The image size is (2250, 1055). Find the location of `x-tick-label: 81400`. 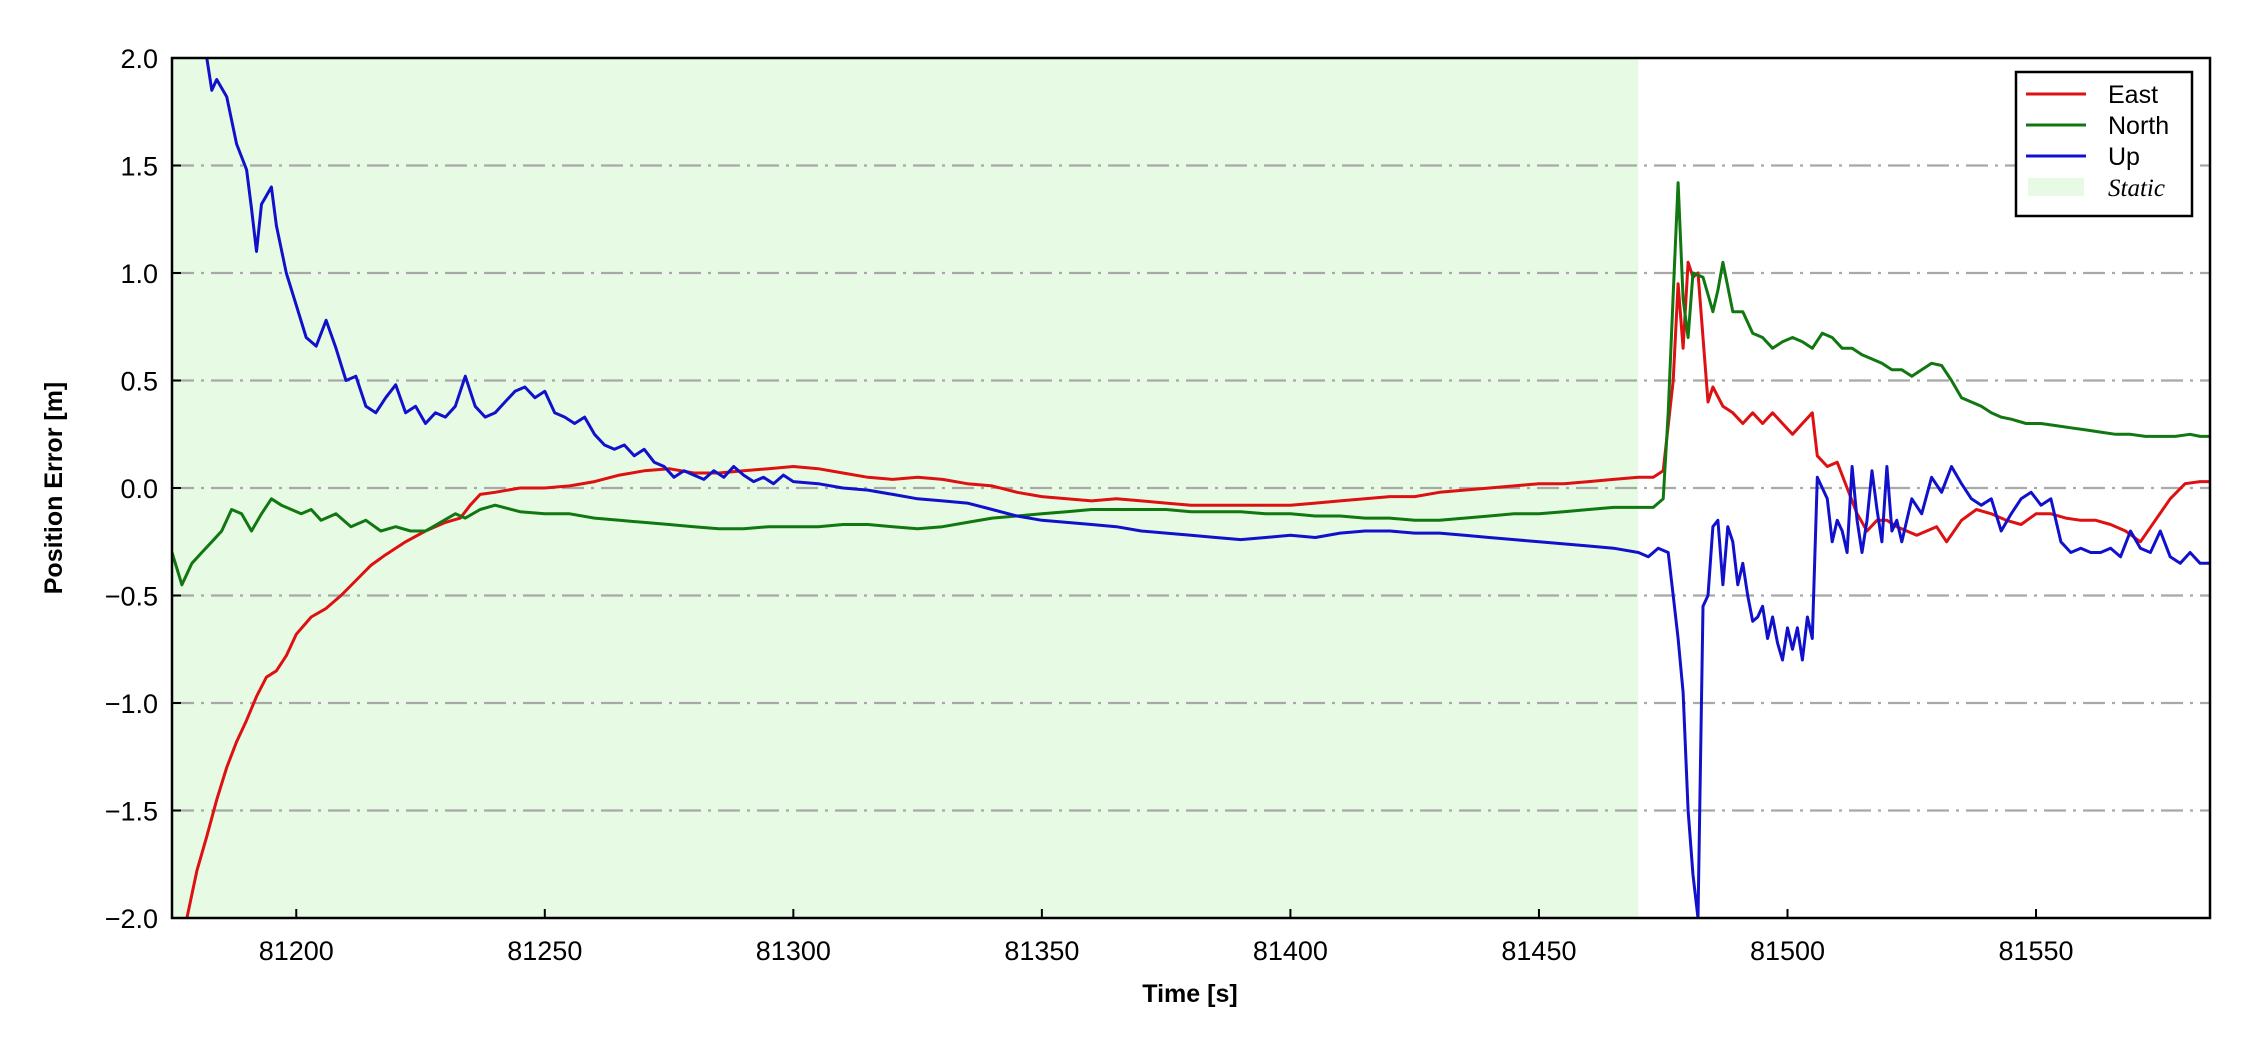

x-tick-label: 81400 is located at coordinates (1290, 951).